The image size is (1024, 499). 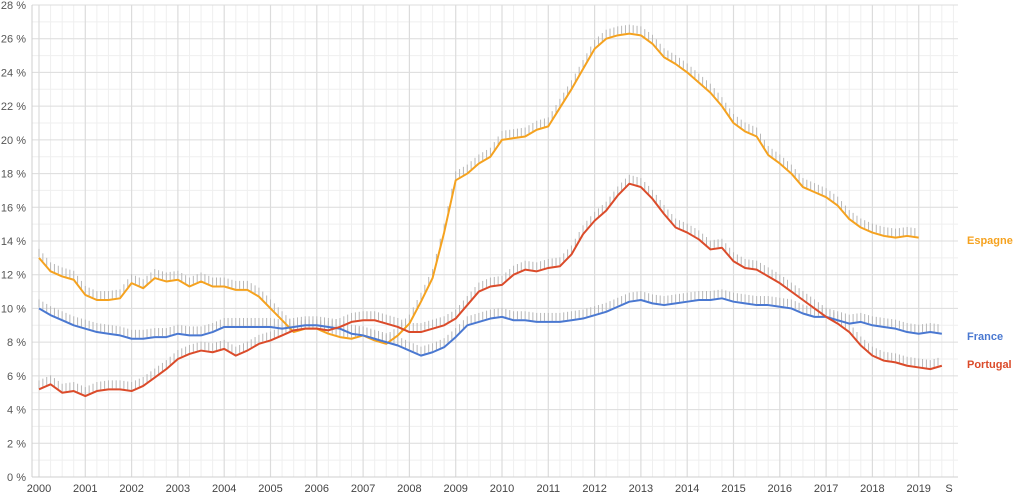 What do you see at coordinates (363, 489) in the screenshot?
I see `x-tick-label: 2007` at bounding box center [363, 489].